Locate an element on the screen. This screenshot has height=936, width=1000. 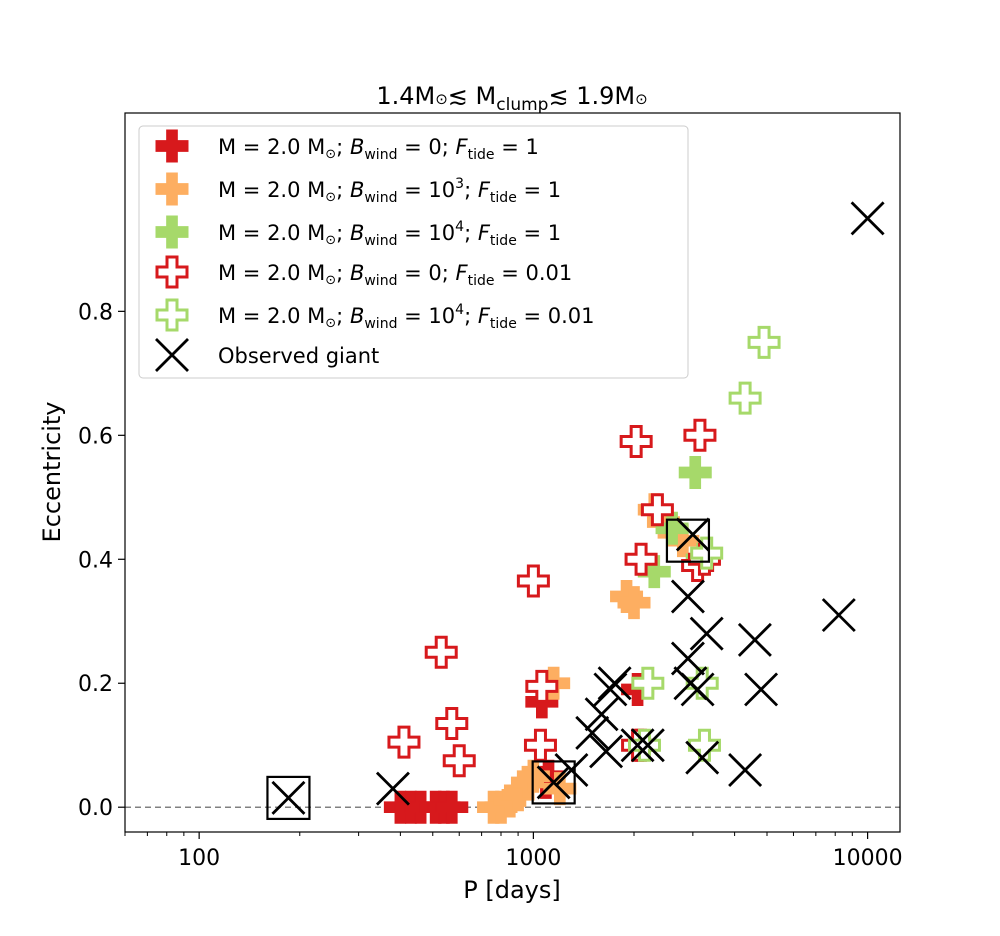
legend-box is located at coordinates (413, 252).